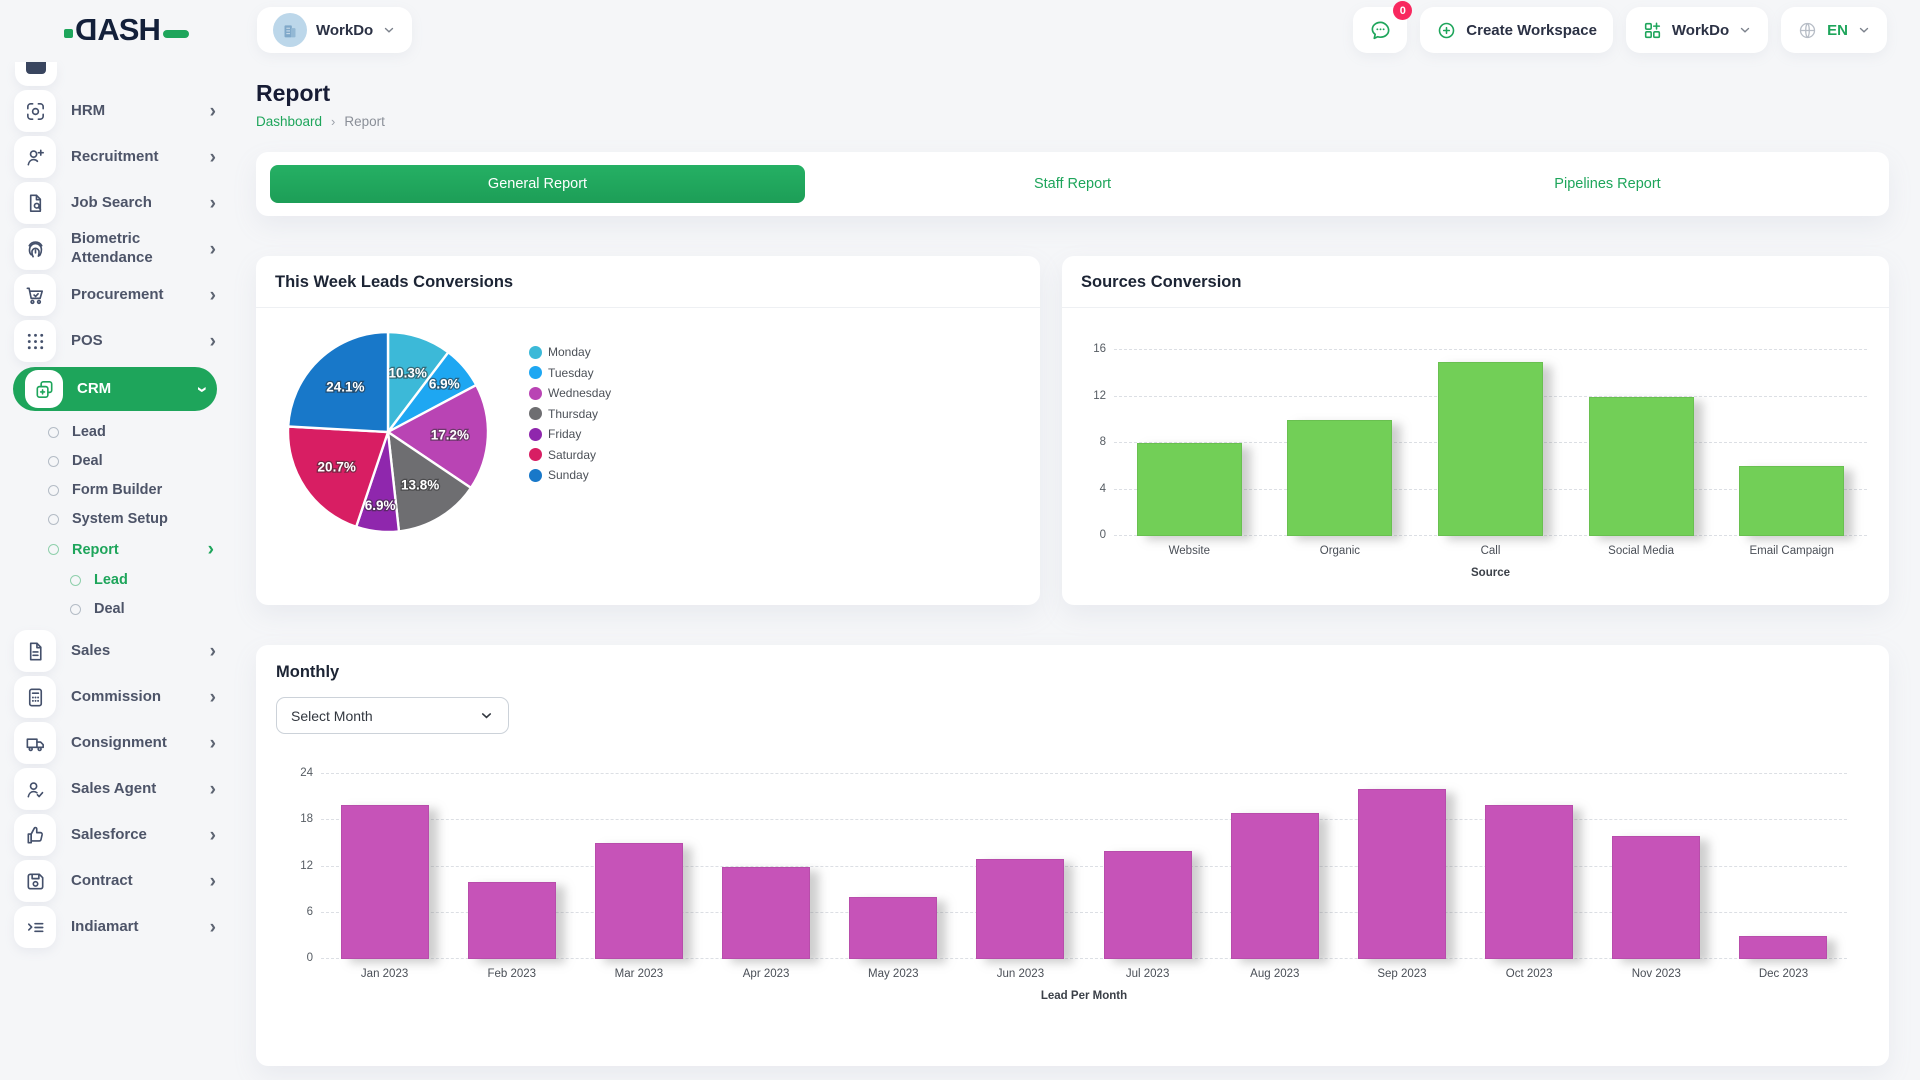 The height and width of the screenshot is (1080, 1920). I want to click on legend-label: Monday, so click(569, 352).